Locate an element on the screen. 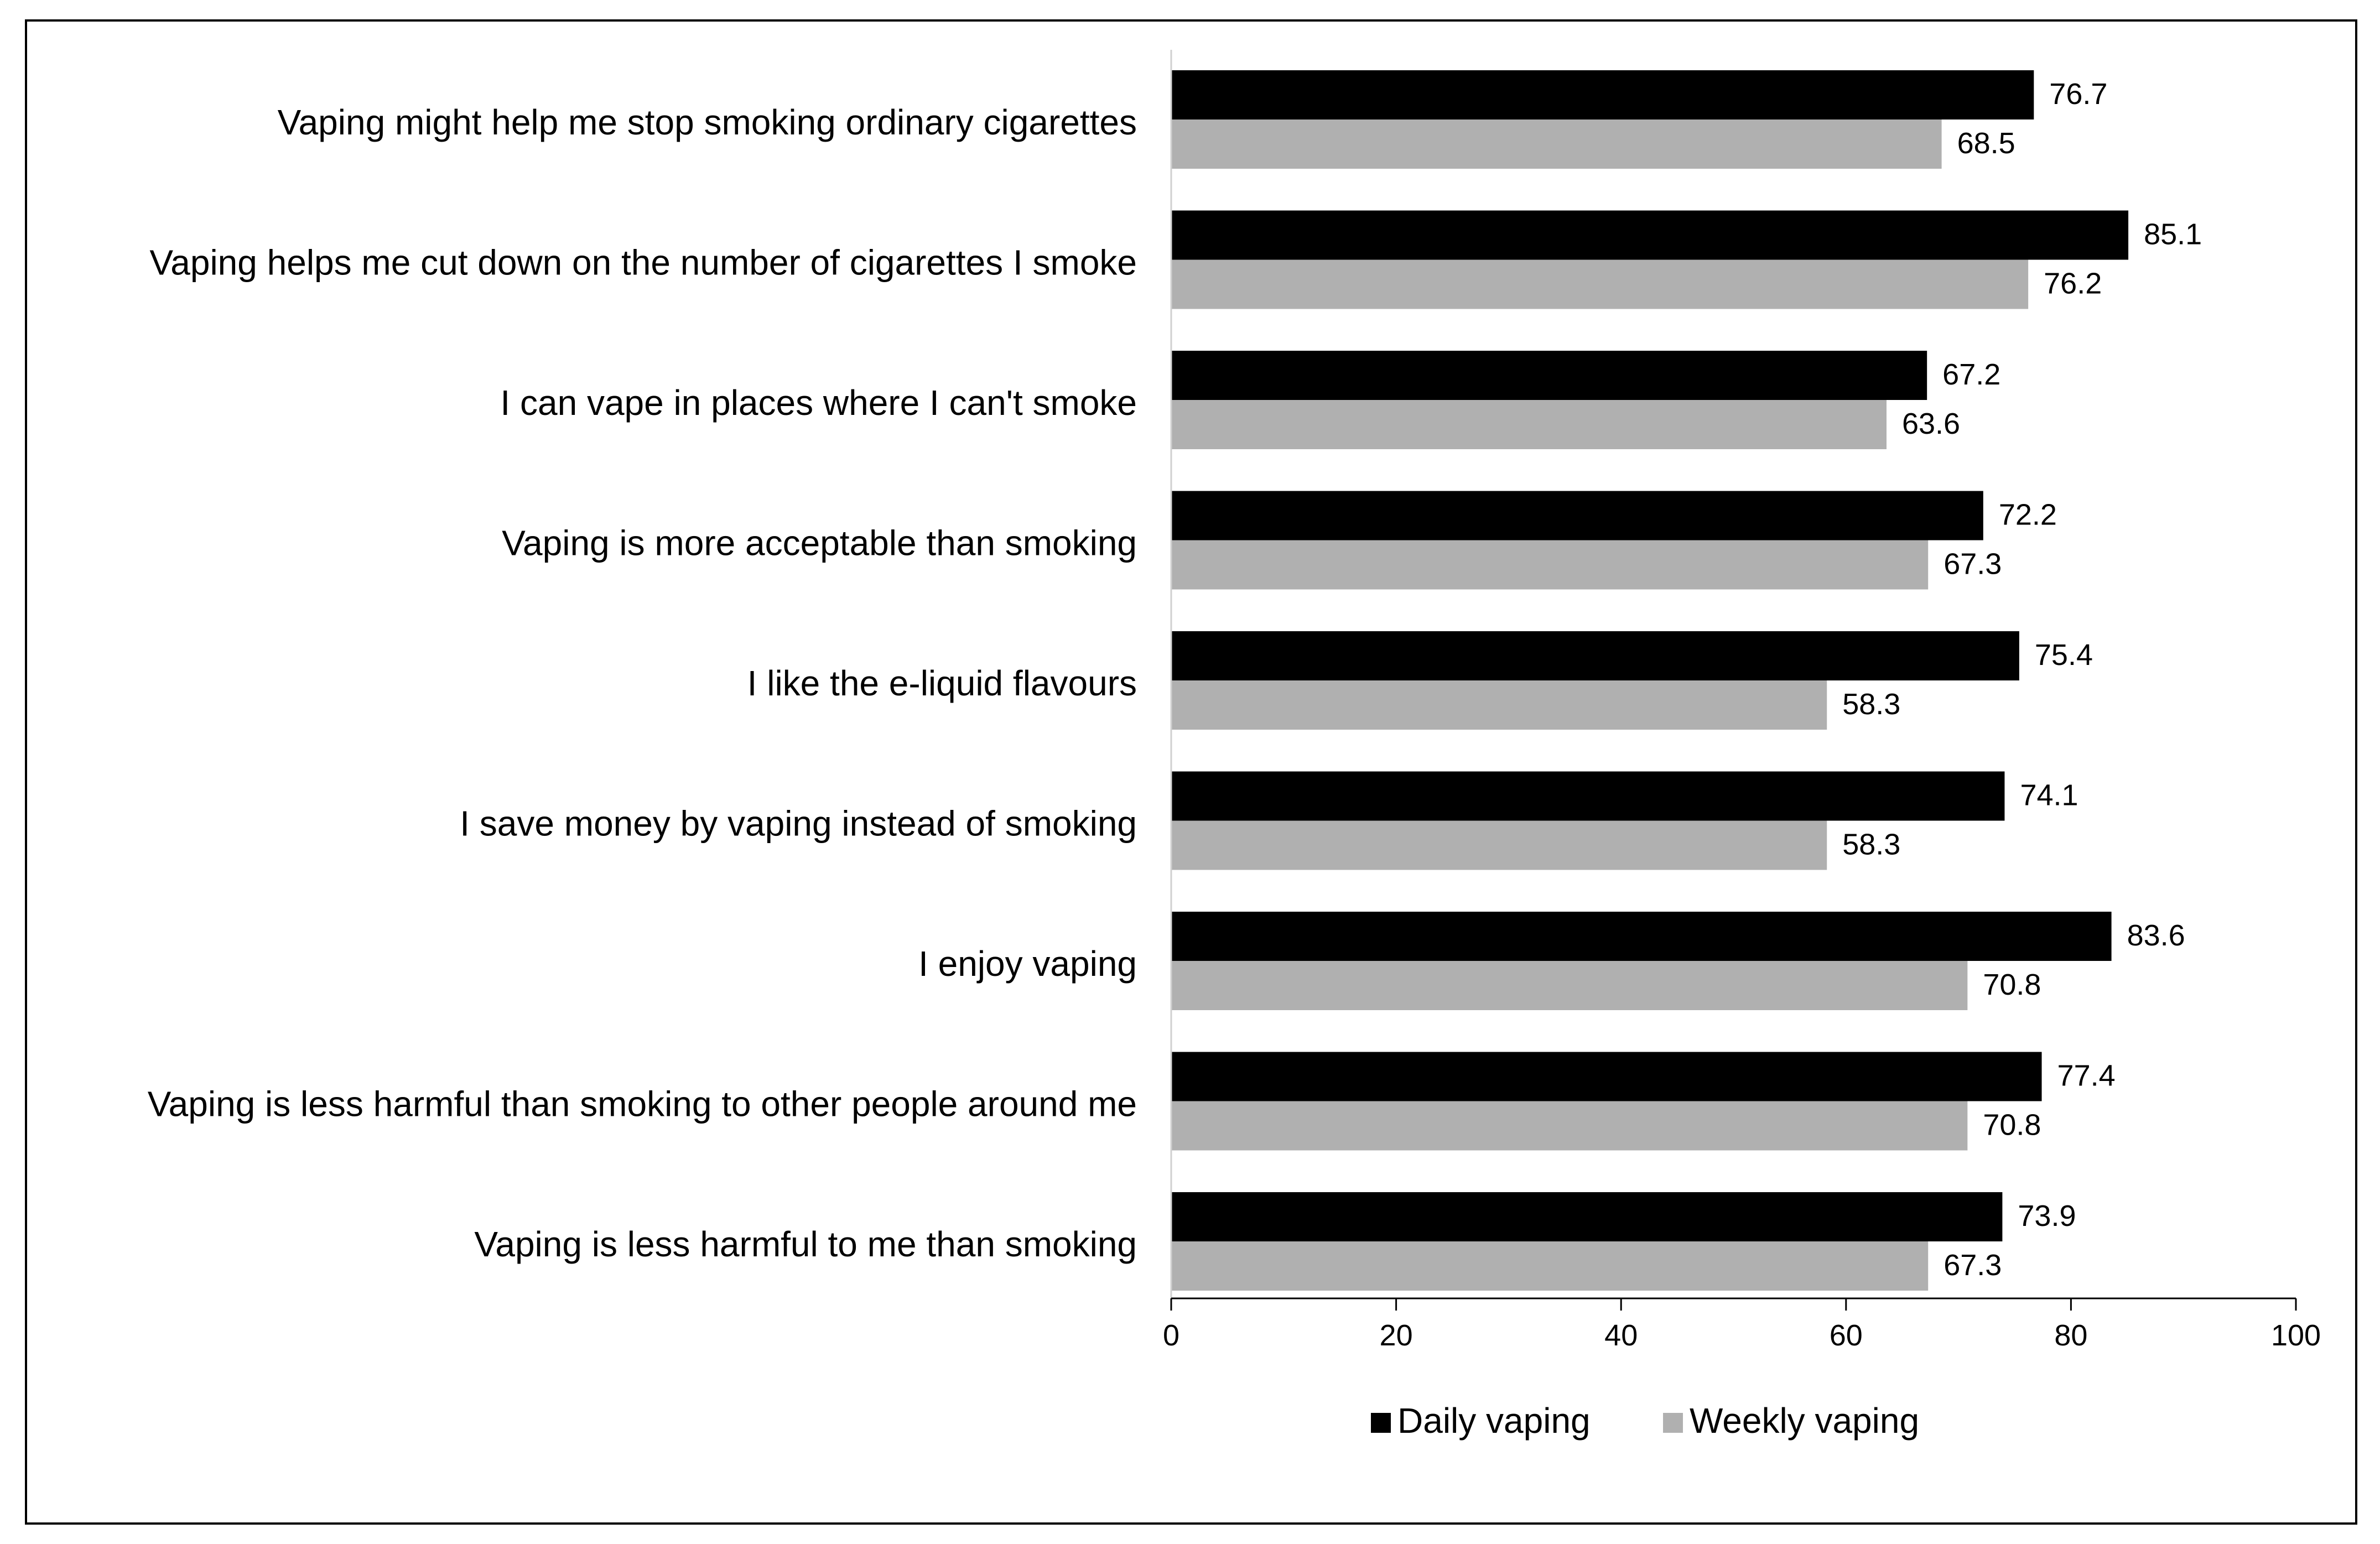 The width and height of the screenshot is (2380, 1544). x-tick-label: 60 is located at coordinates (1846, 1335).